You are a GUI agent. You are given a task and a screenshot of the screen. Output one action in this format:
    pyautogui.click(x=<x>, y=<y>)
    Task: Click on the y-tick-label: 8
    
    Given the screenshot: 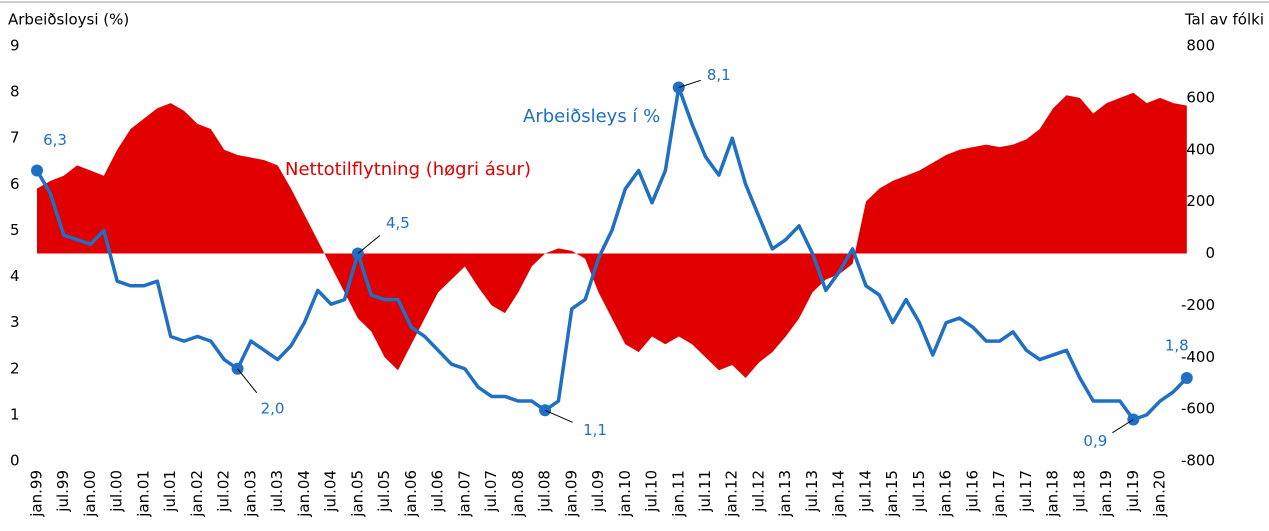 What is the action you would take?
    pyautogui.click(x=15, y=92)
    